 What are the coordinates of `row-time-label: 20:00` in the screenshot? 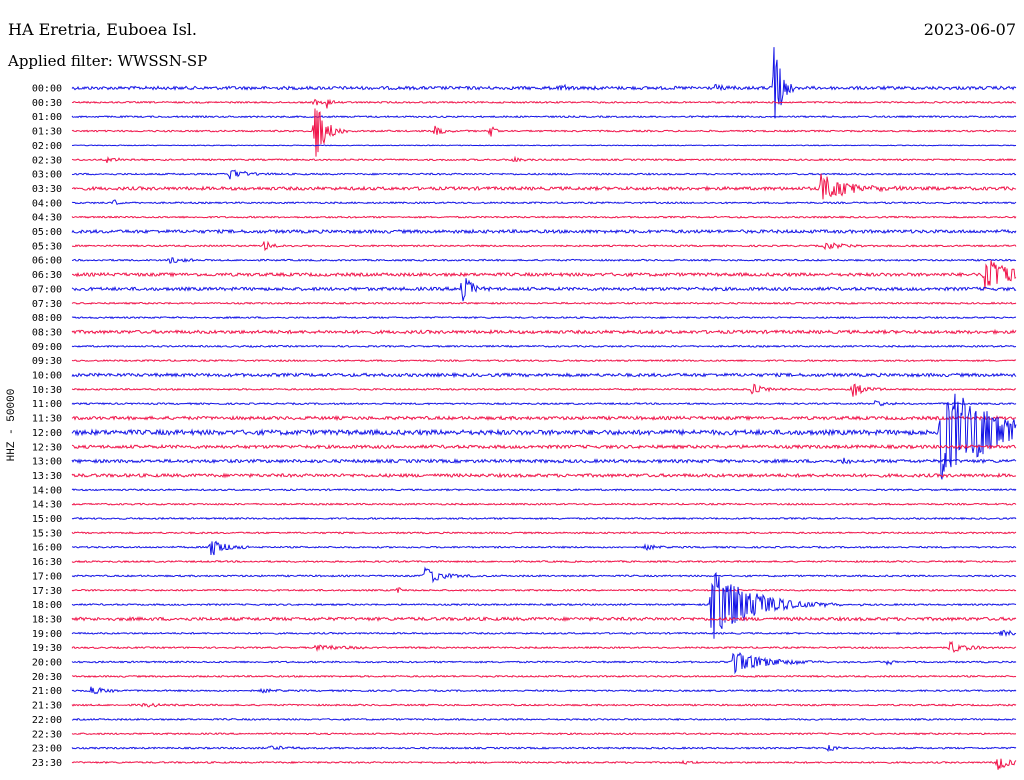 It's located at (47, 663).